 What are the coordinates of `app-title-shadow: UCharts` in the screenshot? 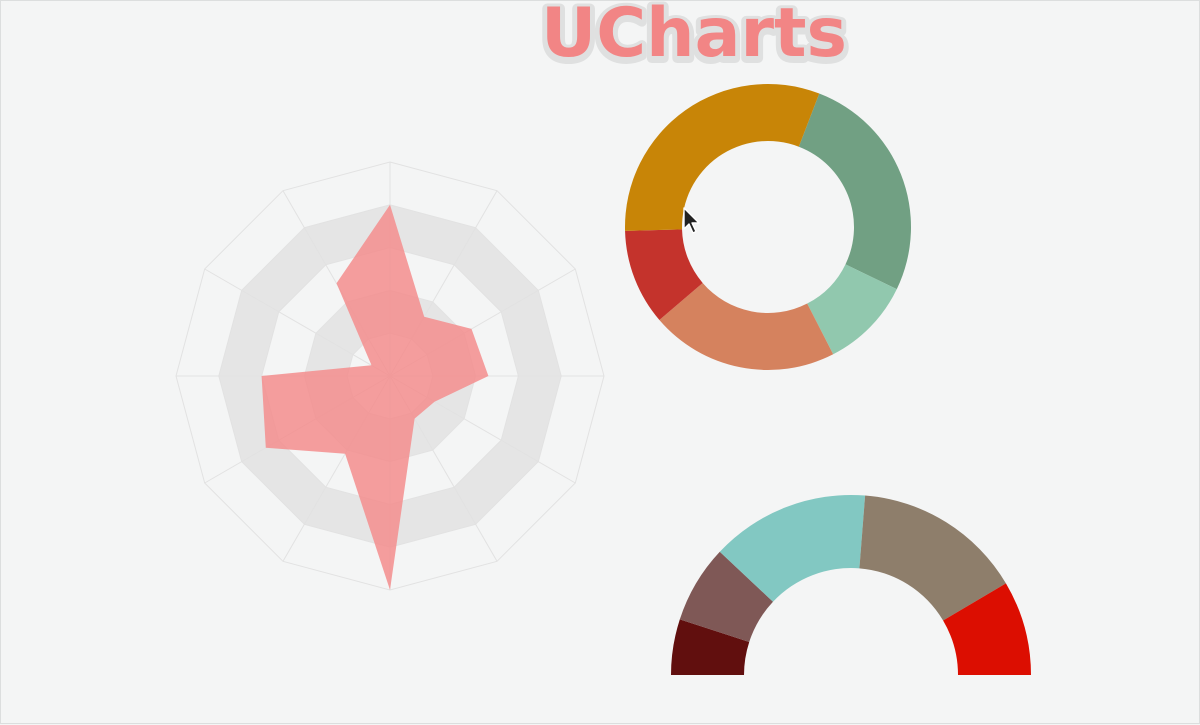 It's located at (694, 36).